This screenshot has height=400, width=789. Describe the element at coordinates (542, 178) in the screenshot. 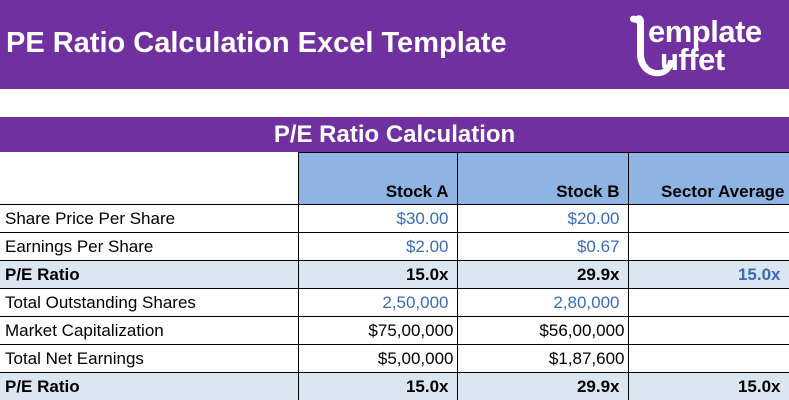

I see `header-cell-stock-b: Stock B` at that location.